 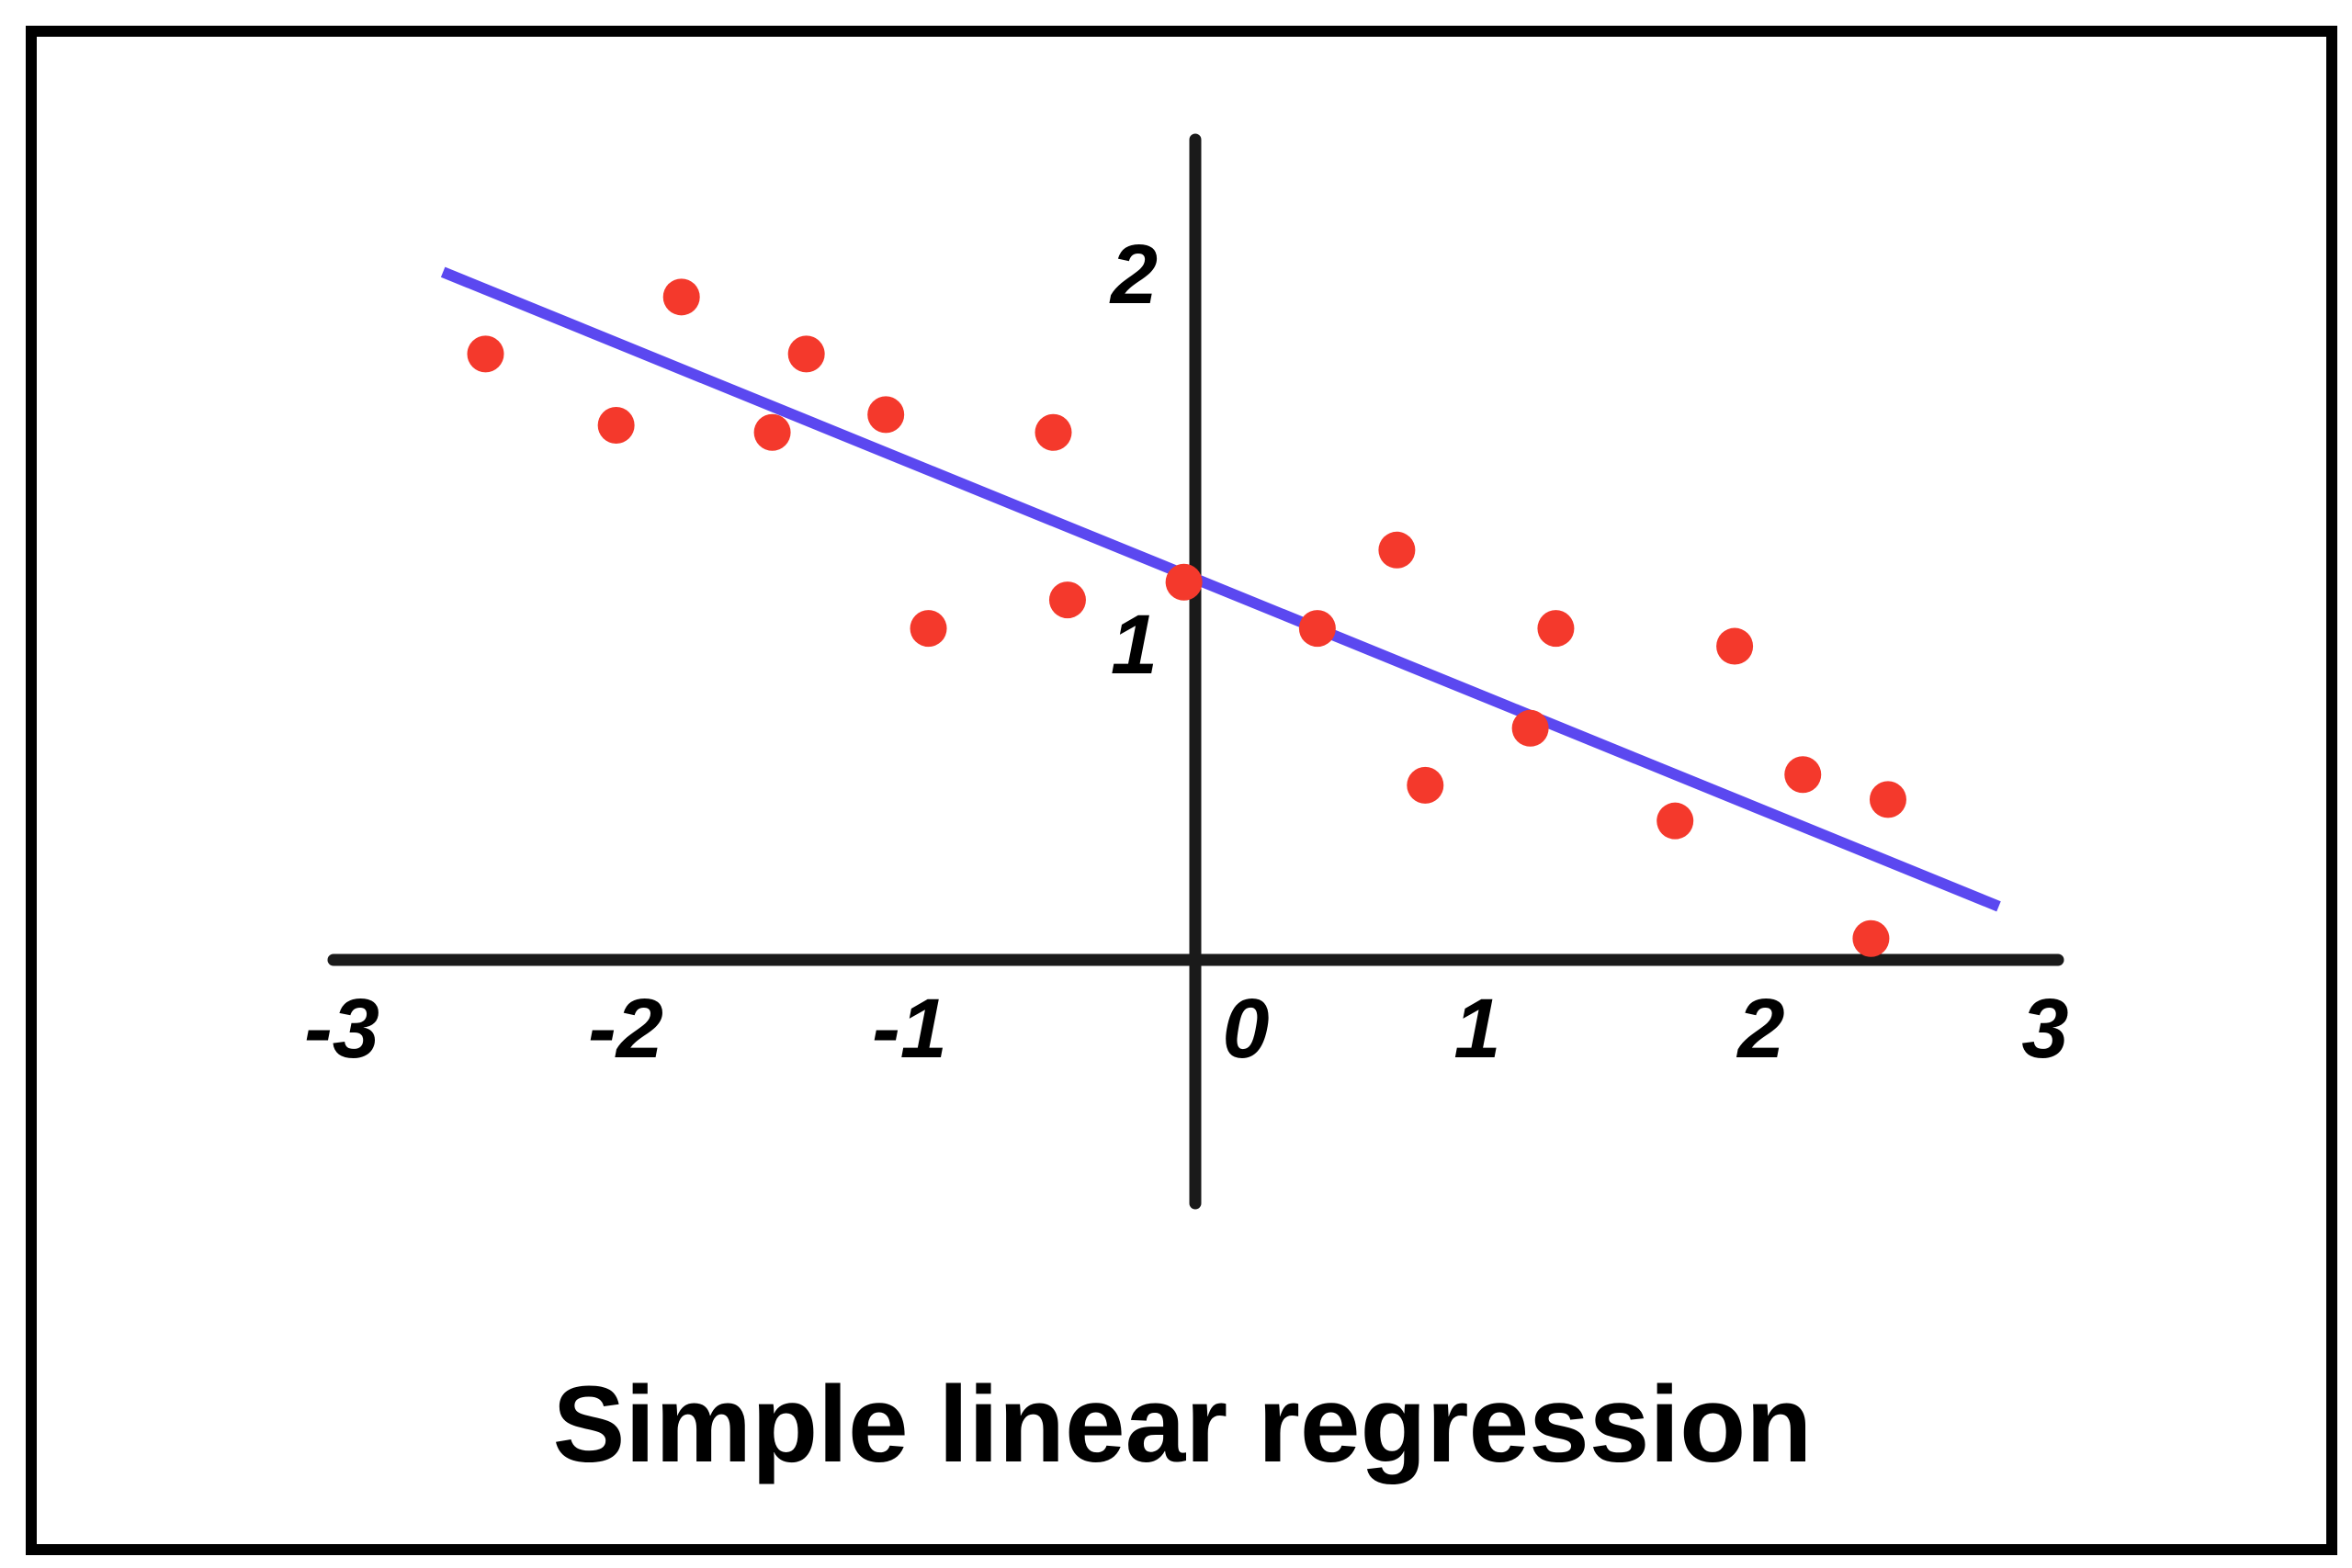 I want to click on x-tick-label: 2, so click(x=1760, y=1029).